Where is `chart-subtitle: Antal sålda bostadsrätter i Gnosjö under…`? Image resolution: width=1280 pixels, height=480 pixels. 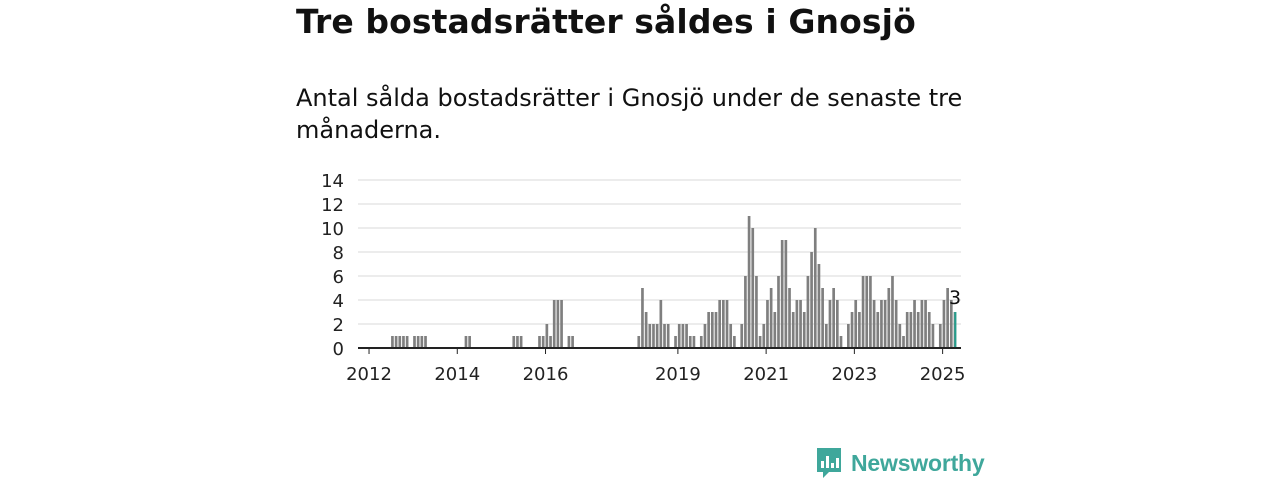
chart-subtitle: Antal sålda bostadsrätter i Gnosjö under… is located at coordinates (629, 114).